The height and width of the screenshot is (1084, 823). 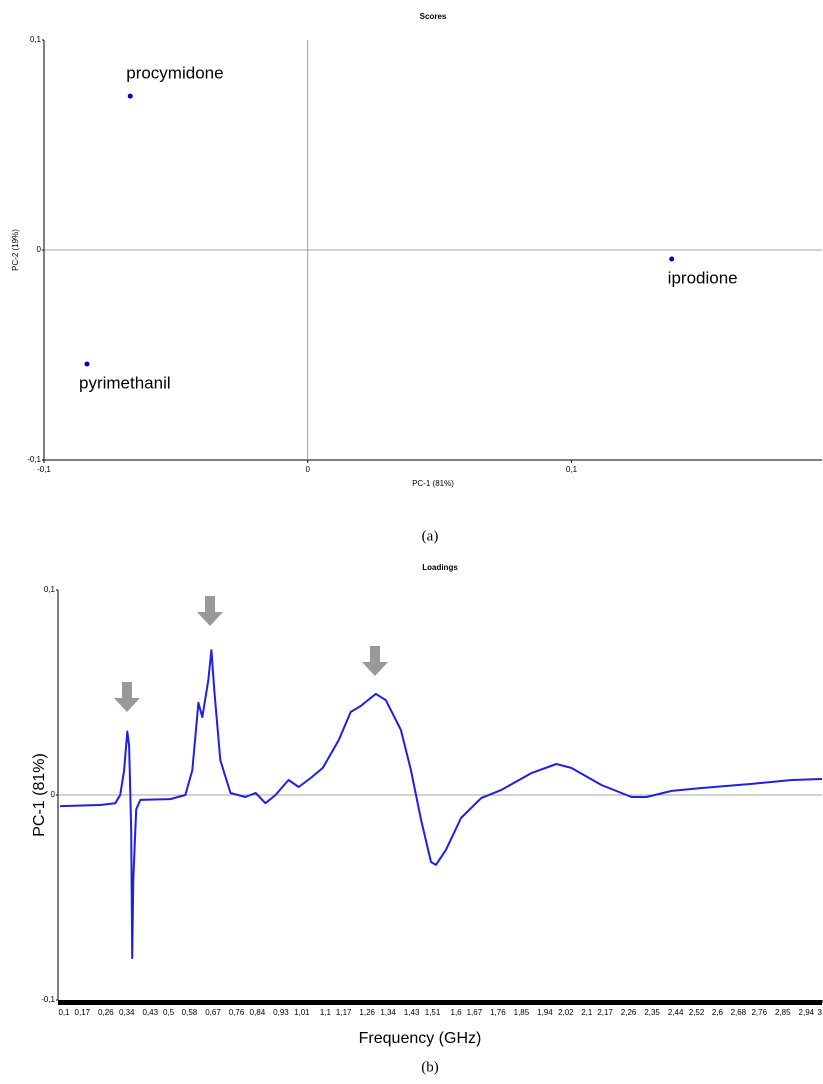 I want to click on x-tick-label: 1,85, so click(x=522, y=1012).